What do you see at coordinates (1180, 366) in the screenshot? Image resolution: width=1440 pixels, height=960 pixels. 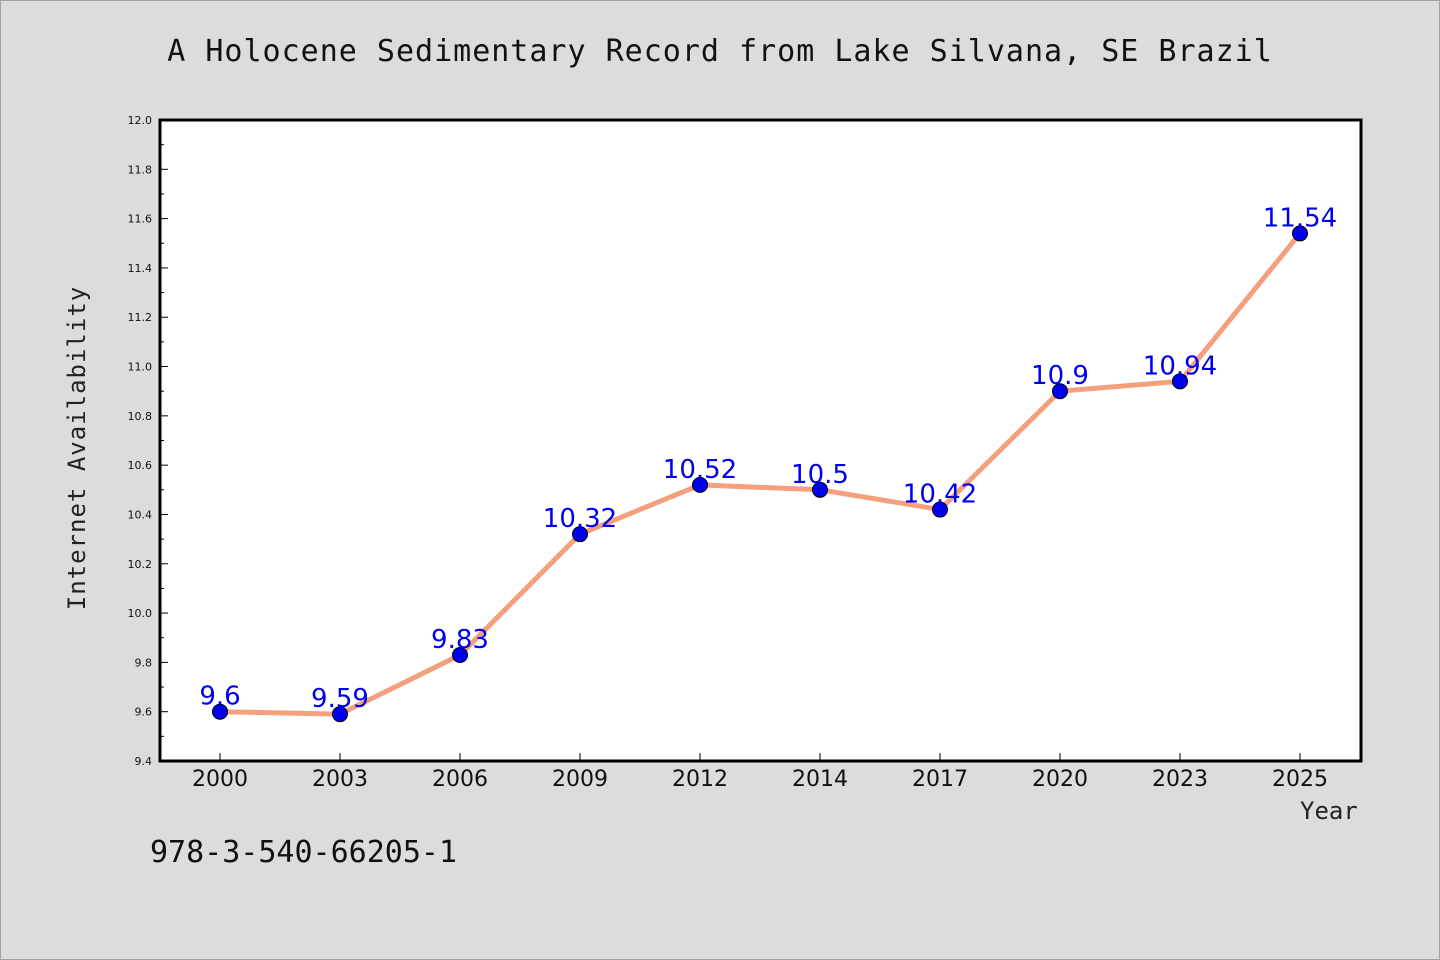 I see `data-label: 10.94` at bounding box center [1180, 366].